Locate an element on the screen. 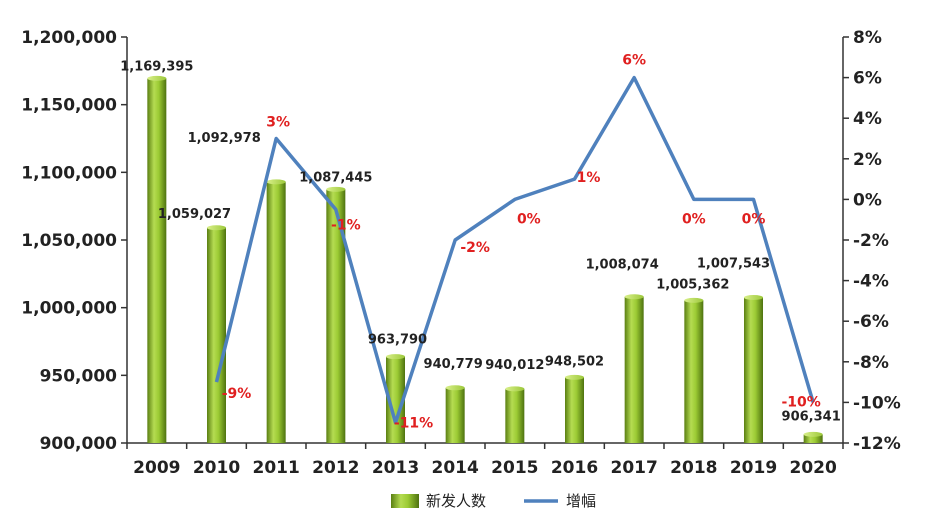 The image size is (948, 526). right-tick-label: -2% is located at coordinates (871, 241).